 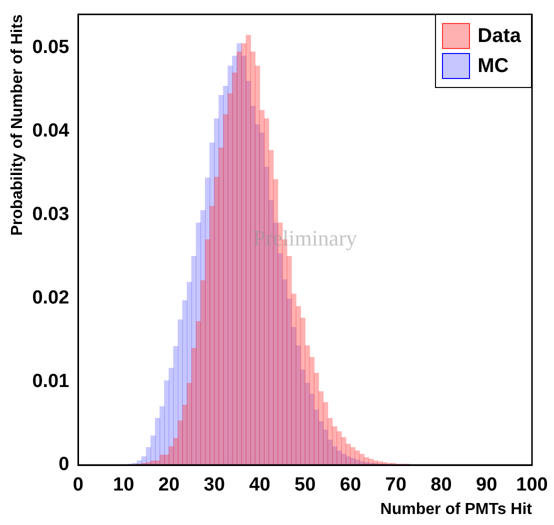 I want to click on x-tick-label: 70, so click(x=395, y=485).